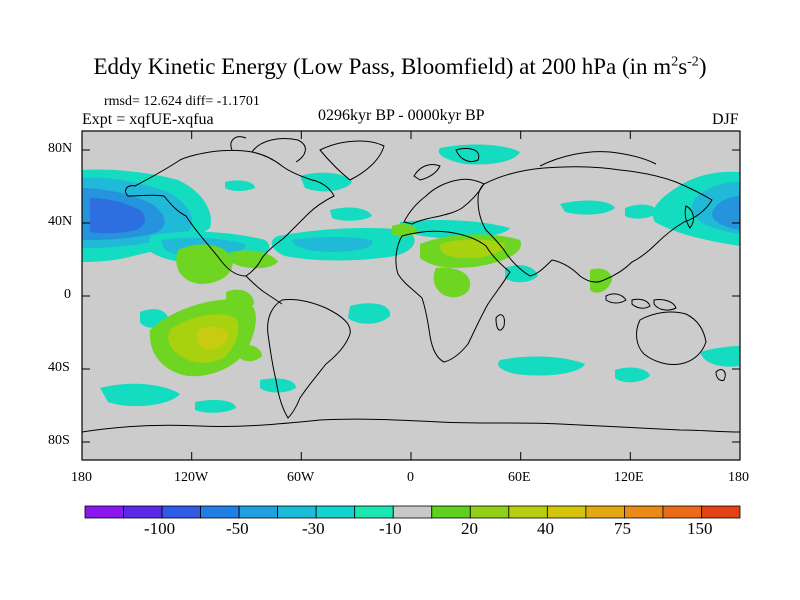 The width and height of the screenshot is (800, 600). I want to click on colorbar-label-neg30: -30, so click(313, 528).